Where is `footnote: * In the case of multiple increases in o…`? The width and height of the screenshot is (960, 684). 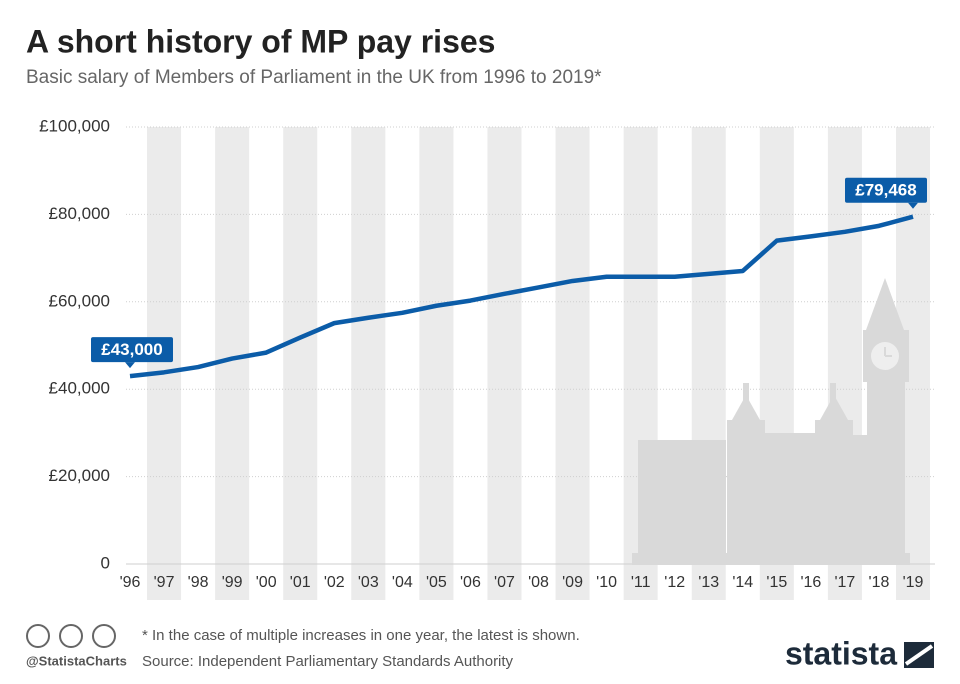 footnote: * In the case of multiple increases in o… is located at coordinates (361, 635).